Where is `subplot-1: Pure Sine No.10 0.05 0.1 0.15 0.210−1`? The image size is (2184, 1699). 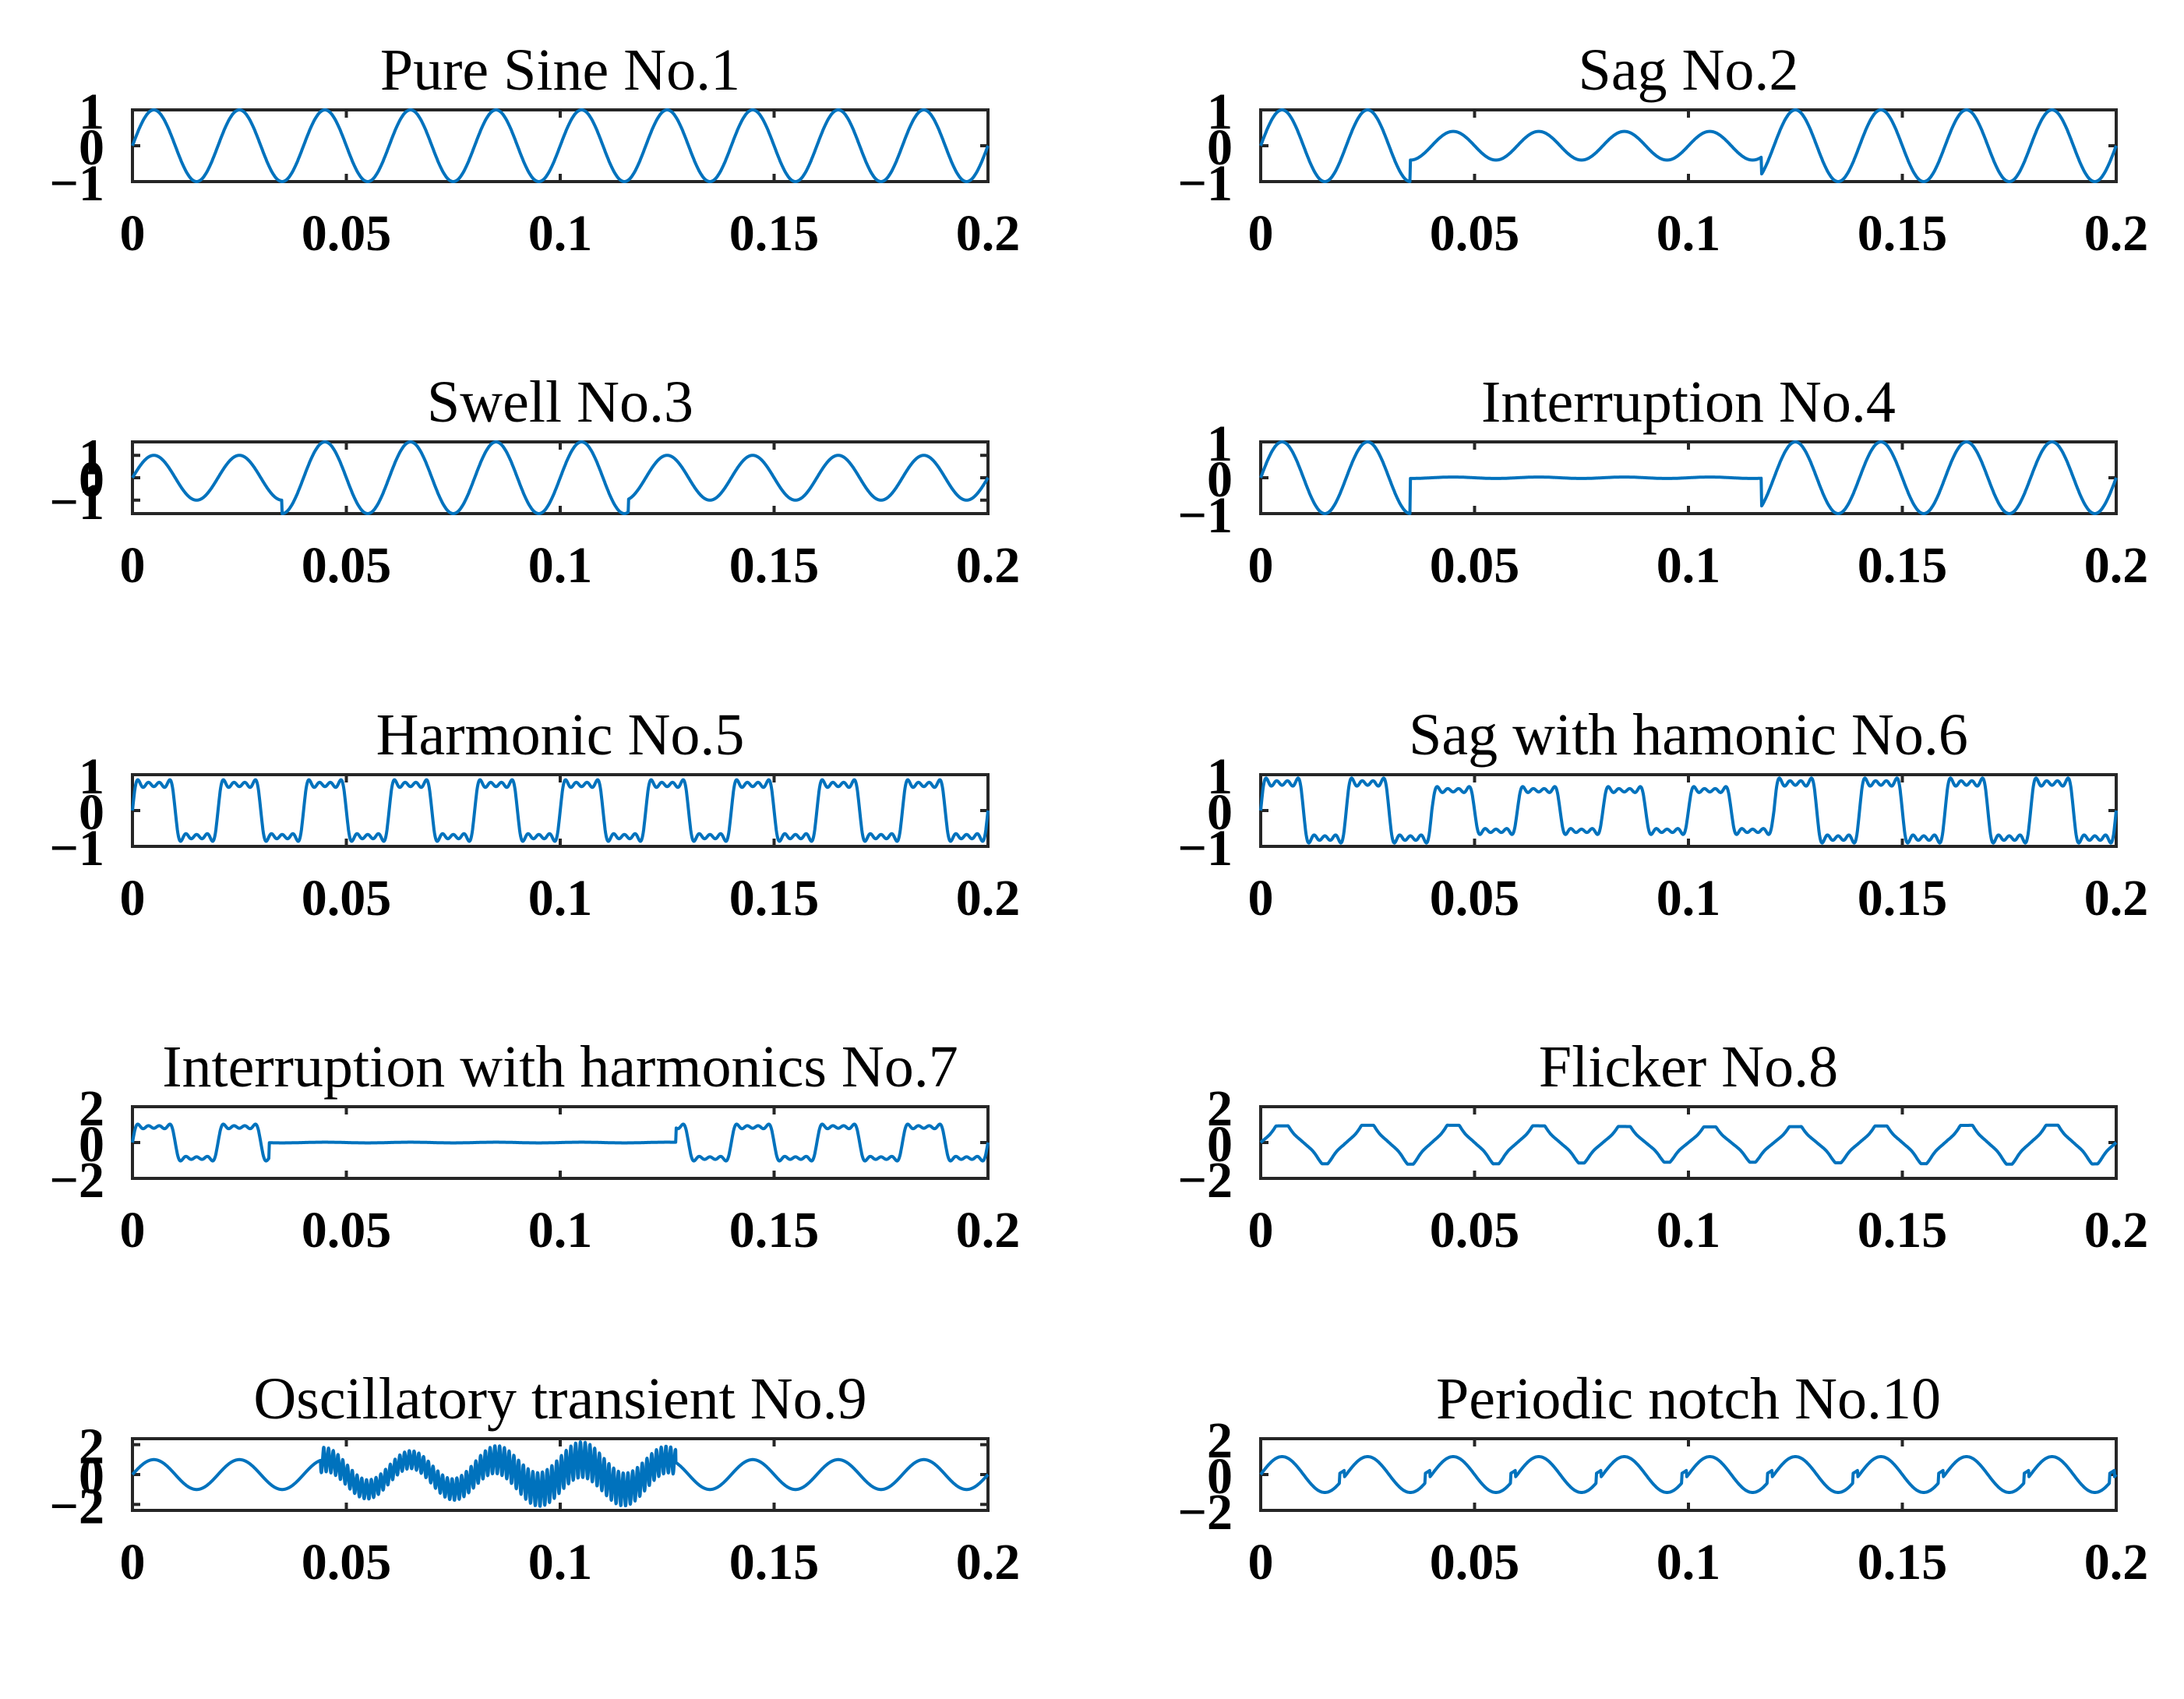 subplot-1: Pure Sine No.10 0.05 0.1 0.15 0.210−1 is located at coordinates (534, 150).